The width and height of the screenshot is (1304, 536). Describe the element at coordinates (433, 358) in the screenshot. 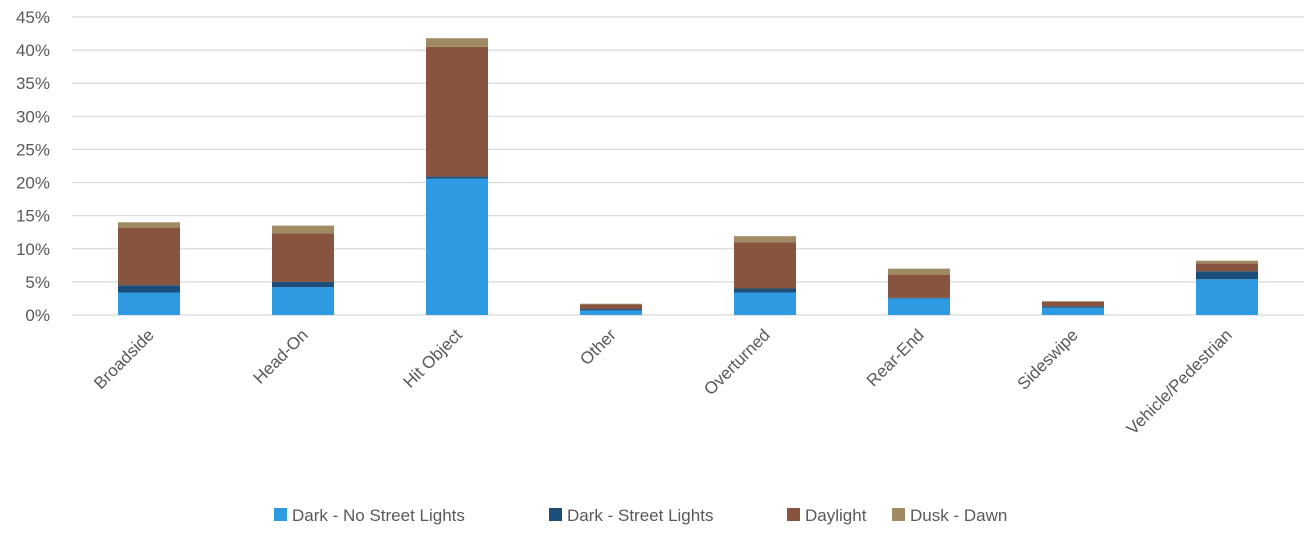

I see `x-tick-label: Hit Object` at that location.